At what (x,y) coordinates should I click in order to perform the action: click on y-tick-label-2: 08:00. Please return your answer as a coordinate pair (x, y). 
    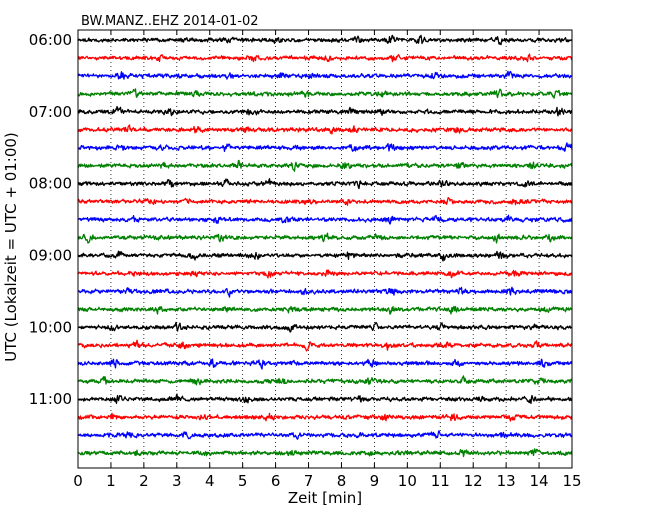
    Looking at the image, I should click on (50, 184).